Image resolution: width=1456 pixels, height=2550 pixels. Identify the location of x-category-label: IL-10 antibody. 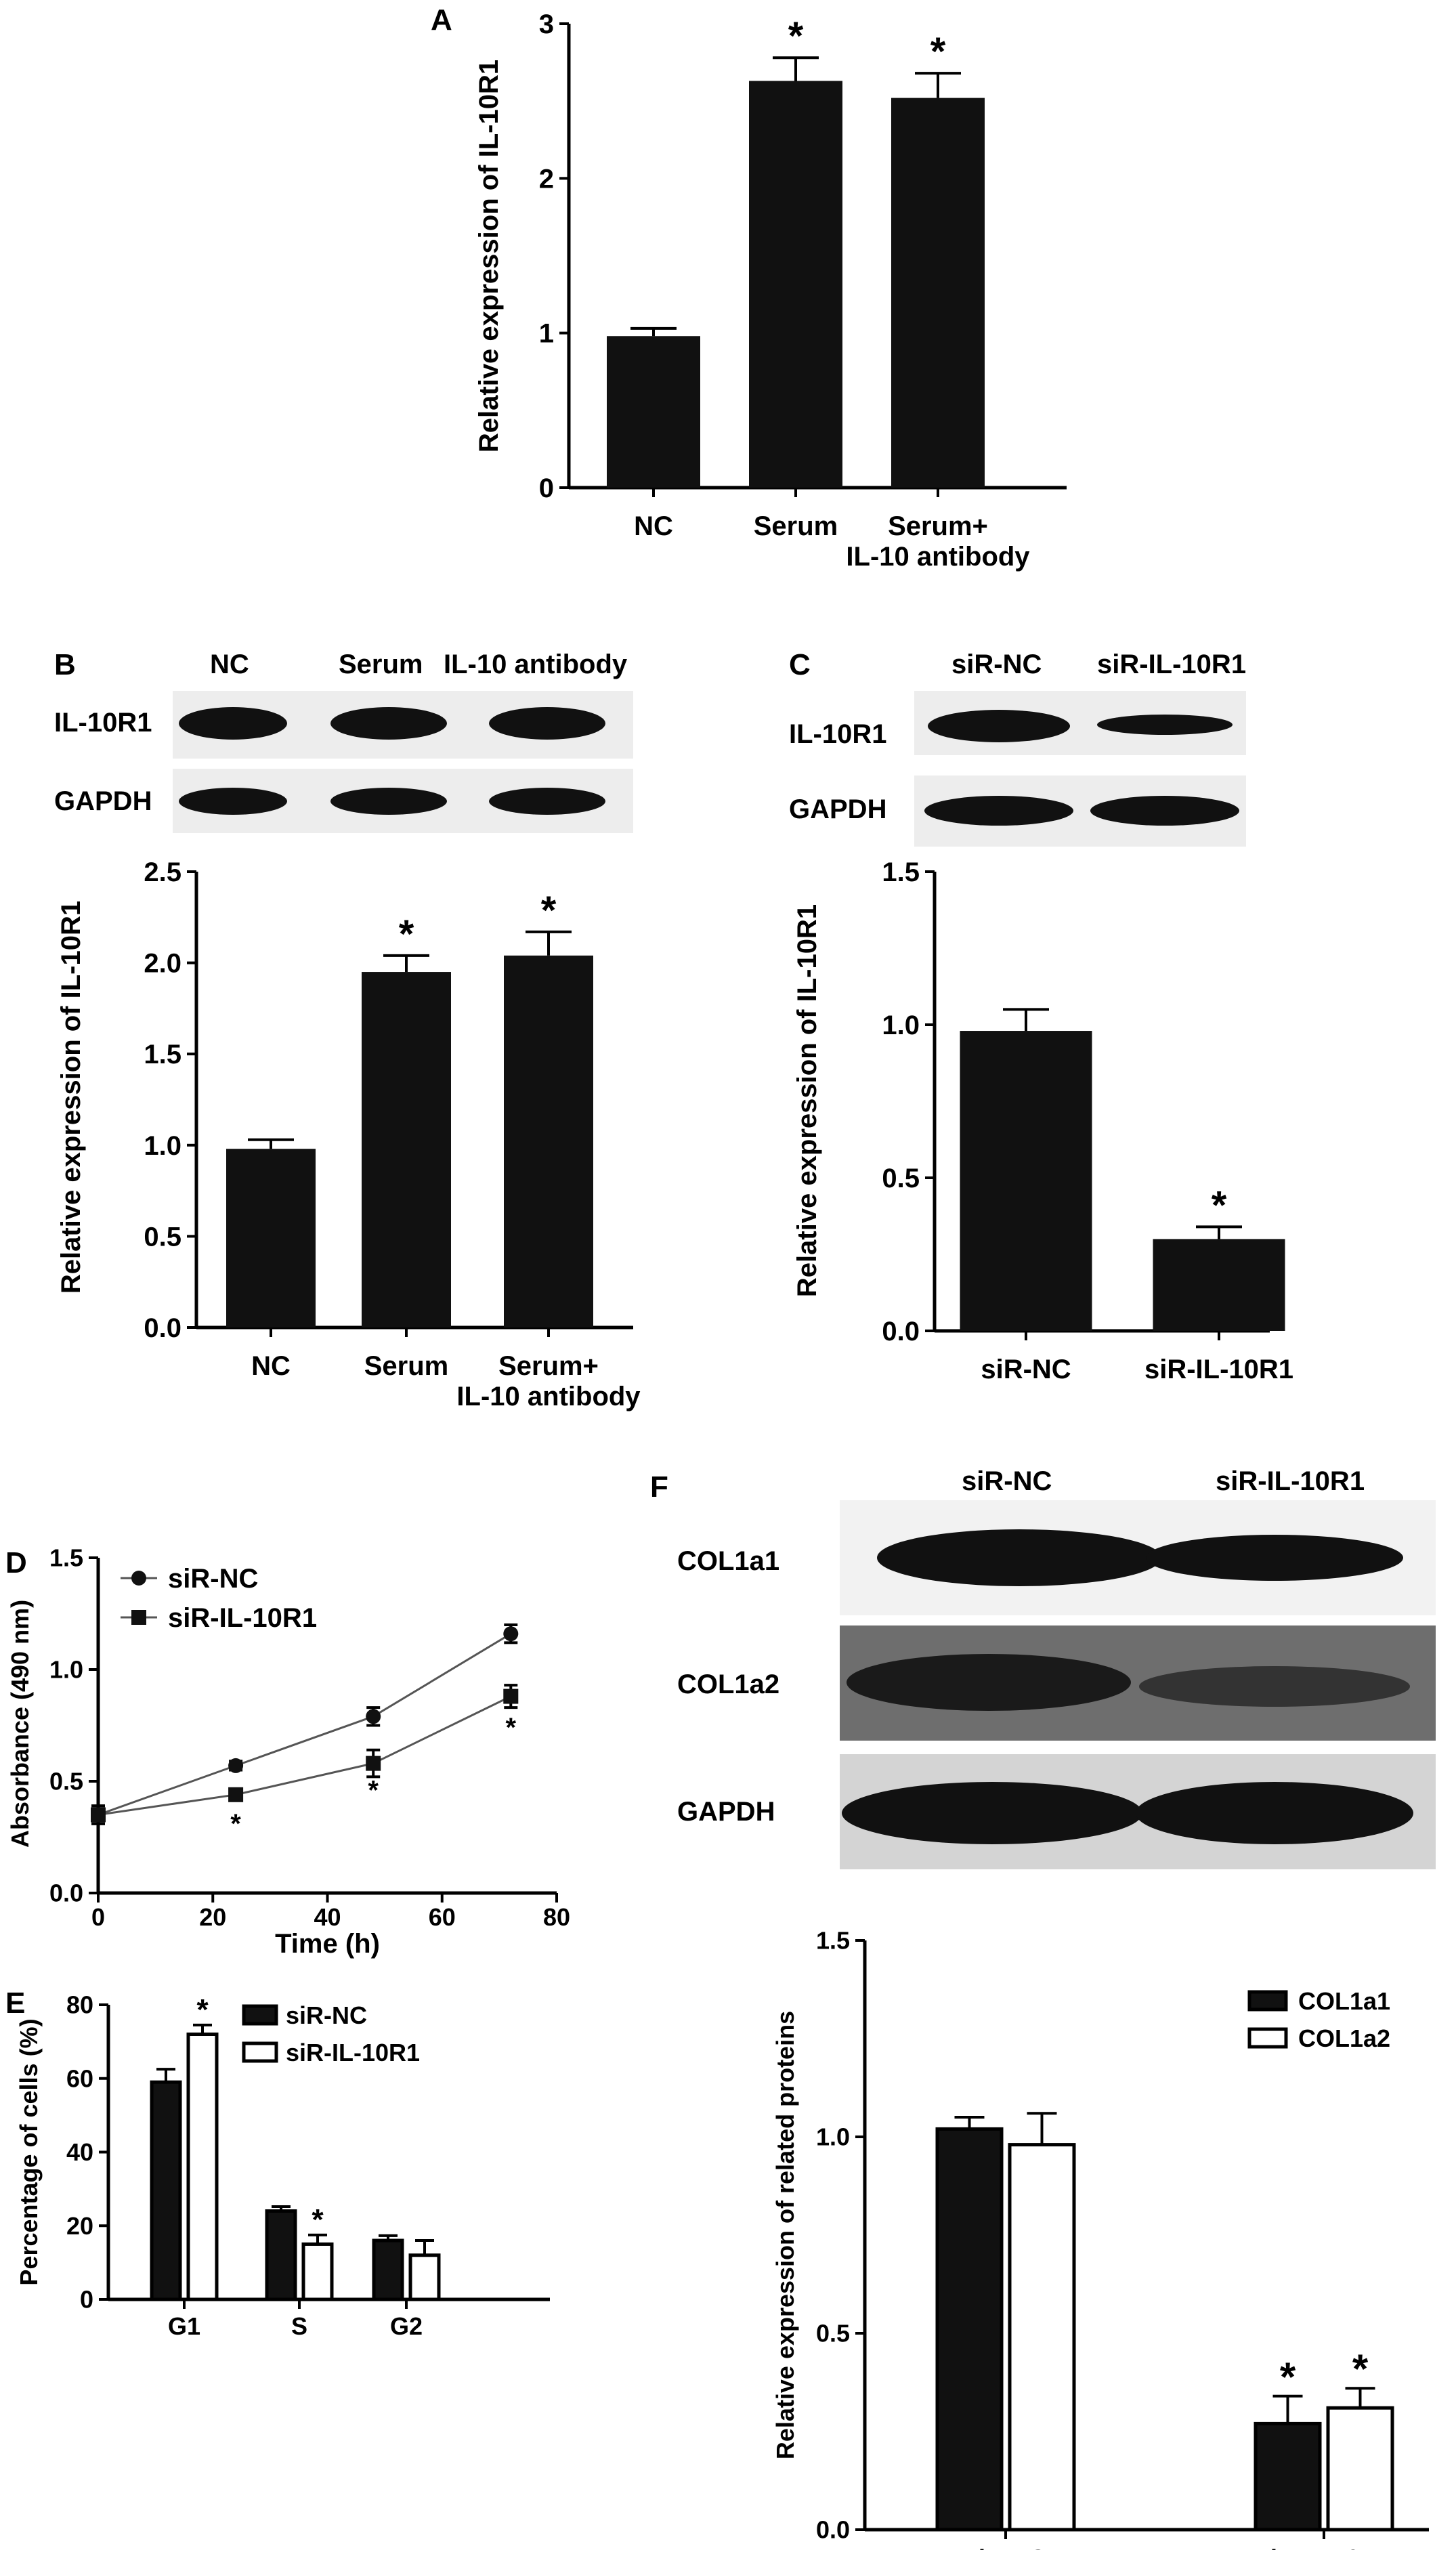
(548, 1397).